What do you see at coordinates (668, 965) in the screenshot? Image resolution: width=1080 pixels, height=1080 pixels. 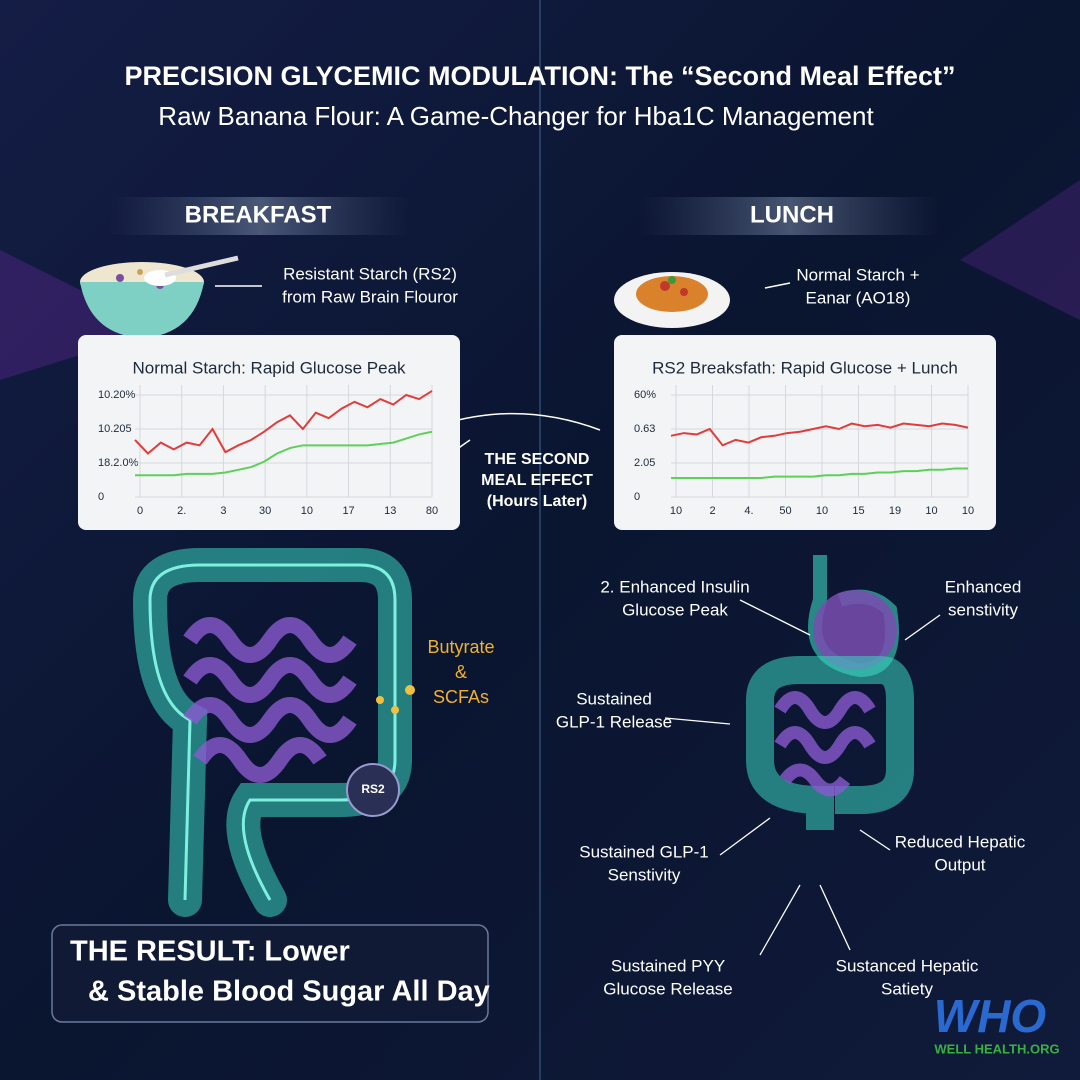 I see `annotation: Sustained PYY` at bounding box center [668, 965].